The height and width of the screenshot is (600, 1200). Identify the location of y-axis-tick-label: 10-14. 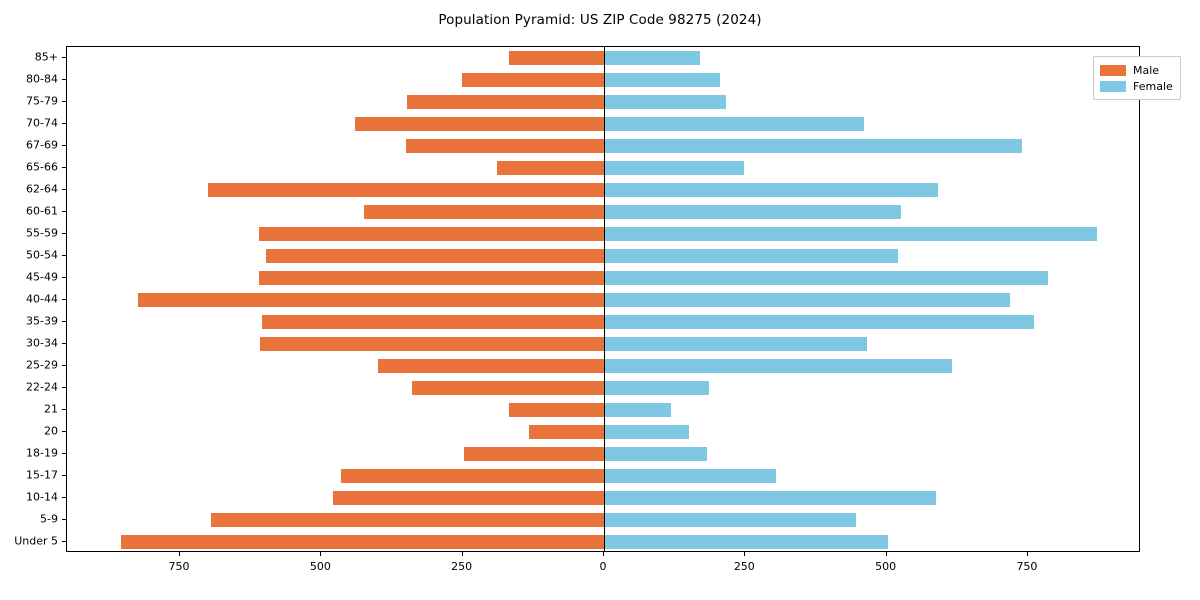
(42, 497).